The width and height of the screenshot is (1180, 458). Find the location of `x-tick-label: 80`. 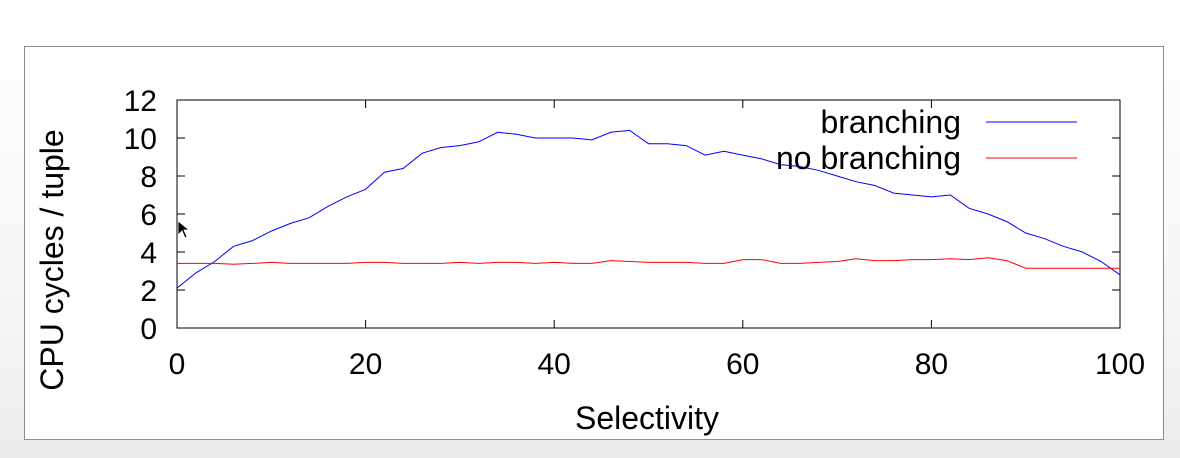

x-tick-label: 80 is located at coordinates (931, 364).